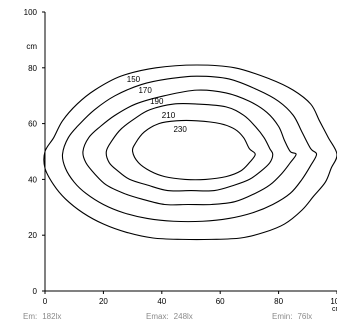 The image size is (337, 327). What do you see at coordinates (32, 235) in the screenshot?
I see `y-tick-label: 20` at bounding box center [32, 235].